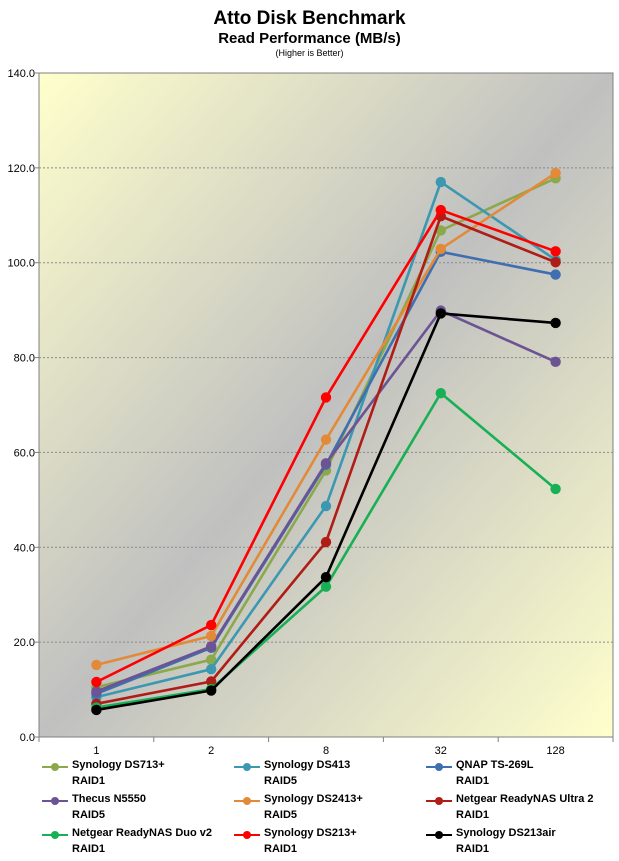  Describe the element at coordinates (21, 264) in the screenshot. I see `y-tick-label: 100.0` at that location.